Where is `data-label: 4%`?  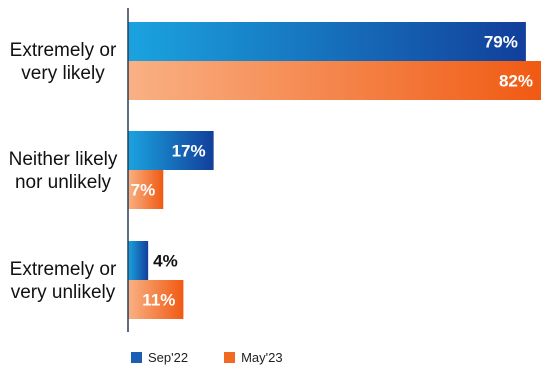 data-label: 4% is located at coordinates (165, 261).